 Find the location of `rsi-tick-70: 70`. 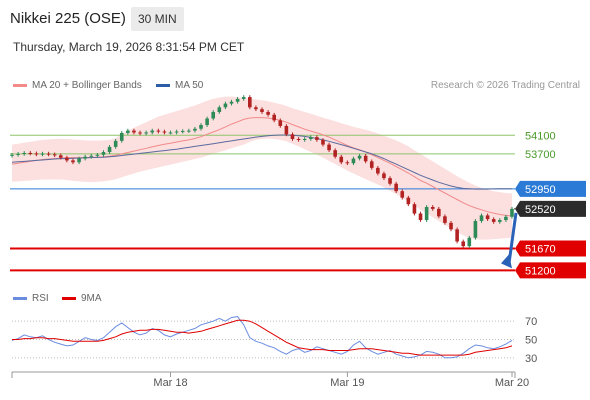

rsi-tick-70: 70 is located at coordinates (531, 322).